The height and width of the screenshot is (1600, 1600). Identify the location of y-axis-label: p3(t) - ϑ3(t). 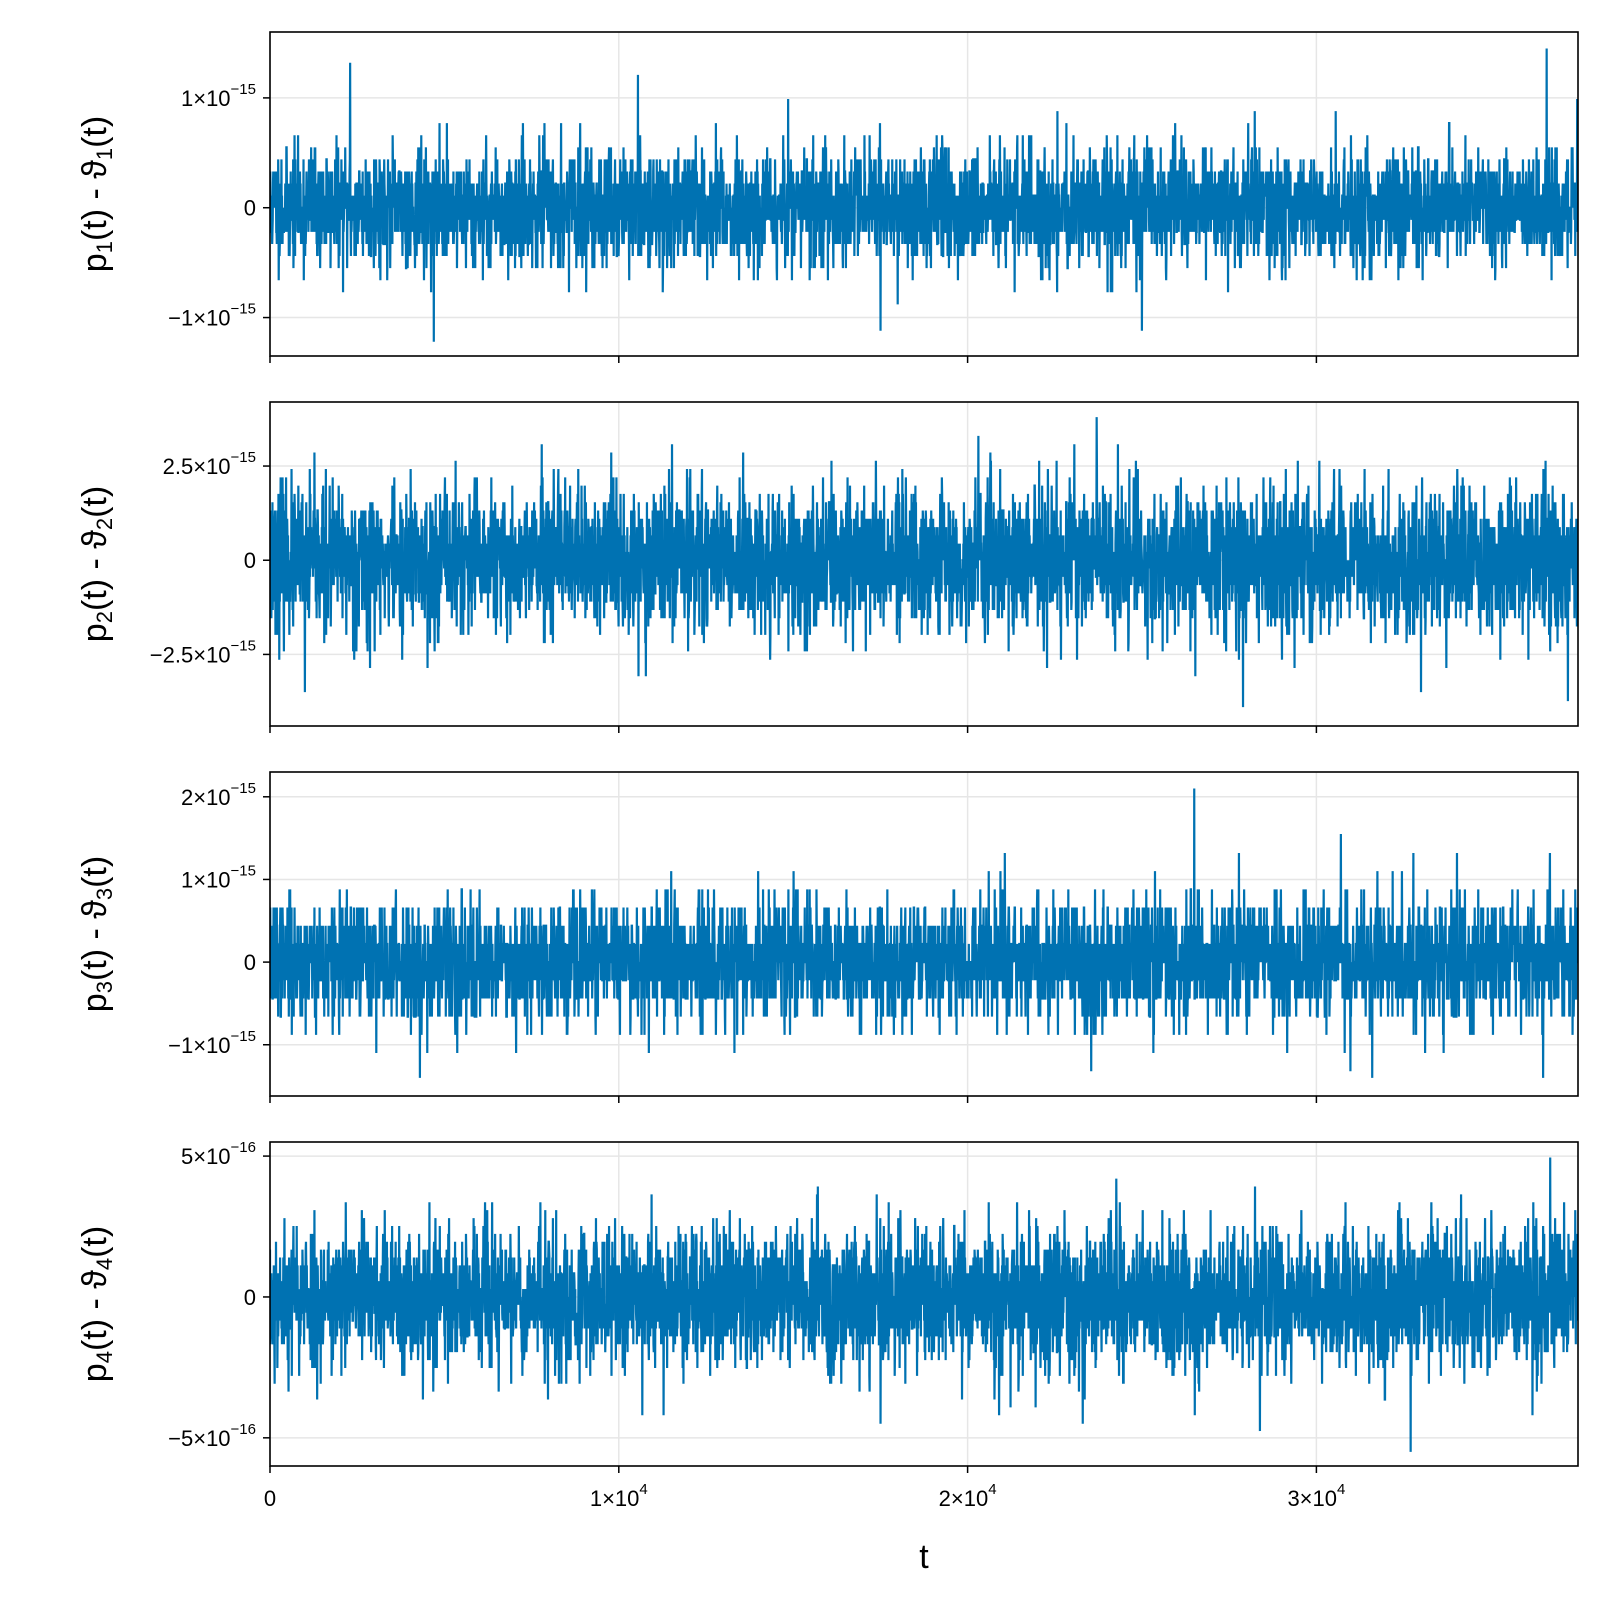
(96, 934).